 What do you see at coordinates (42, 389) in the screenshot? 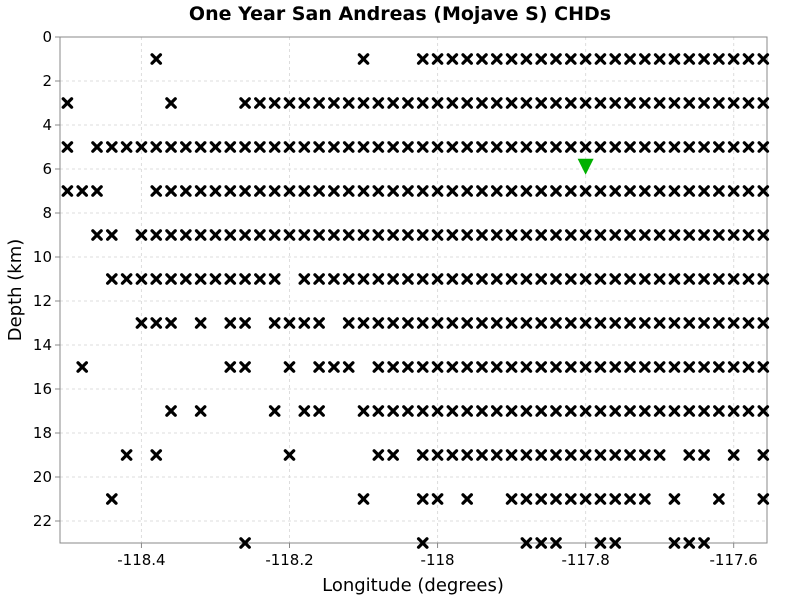
I see `y-tick-label: 16` at bounding box center [42, 389].